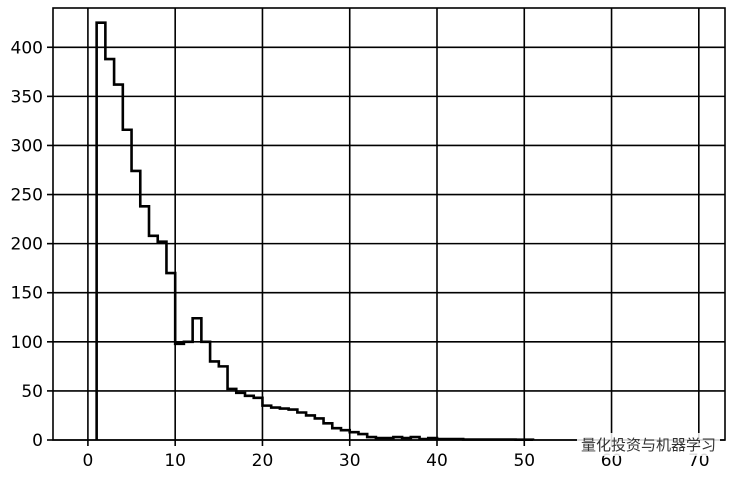  Describe the element at coordinates (27, 48) in the screenshot. I see `y-tick-label: 400` at that location.